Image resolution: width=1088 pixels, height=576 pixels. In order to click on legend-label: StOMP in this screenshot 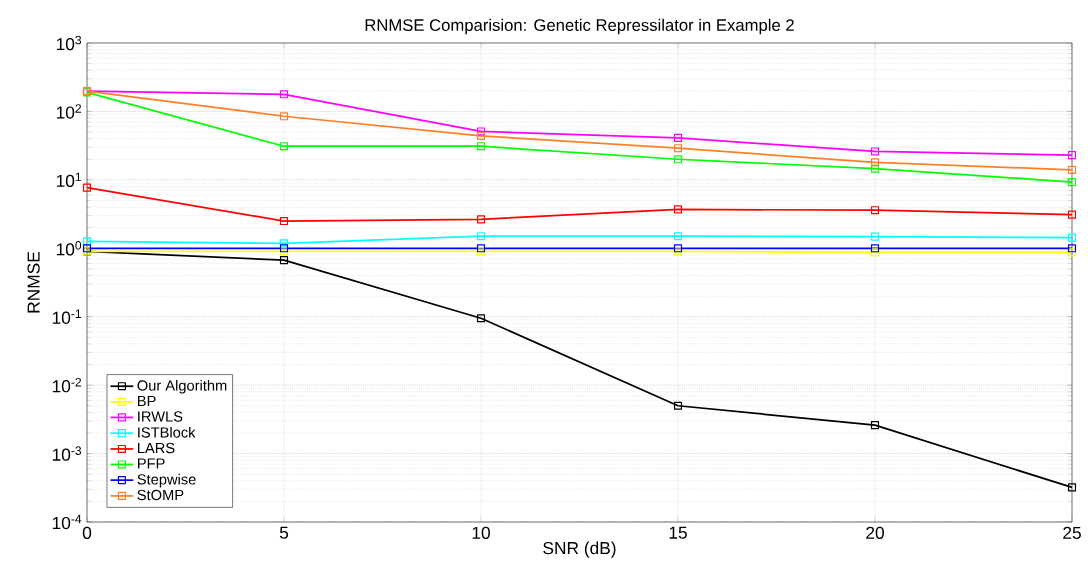, I will do `click(160, 495)`.